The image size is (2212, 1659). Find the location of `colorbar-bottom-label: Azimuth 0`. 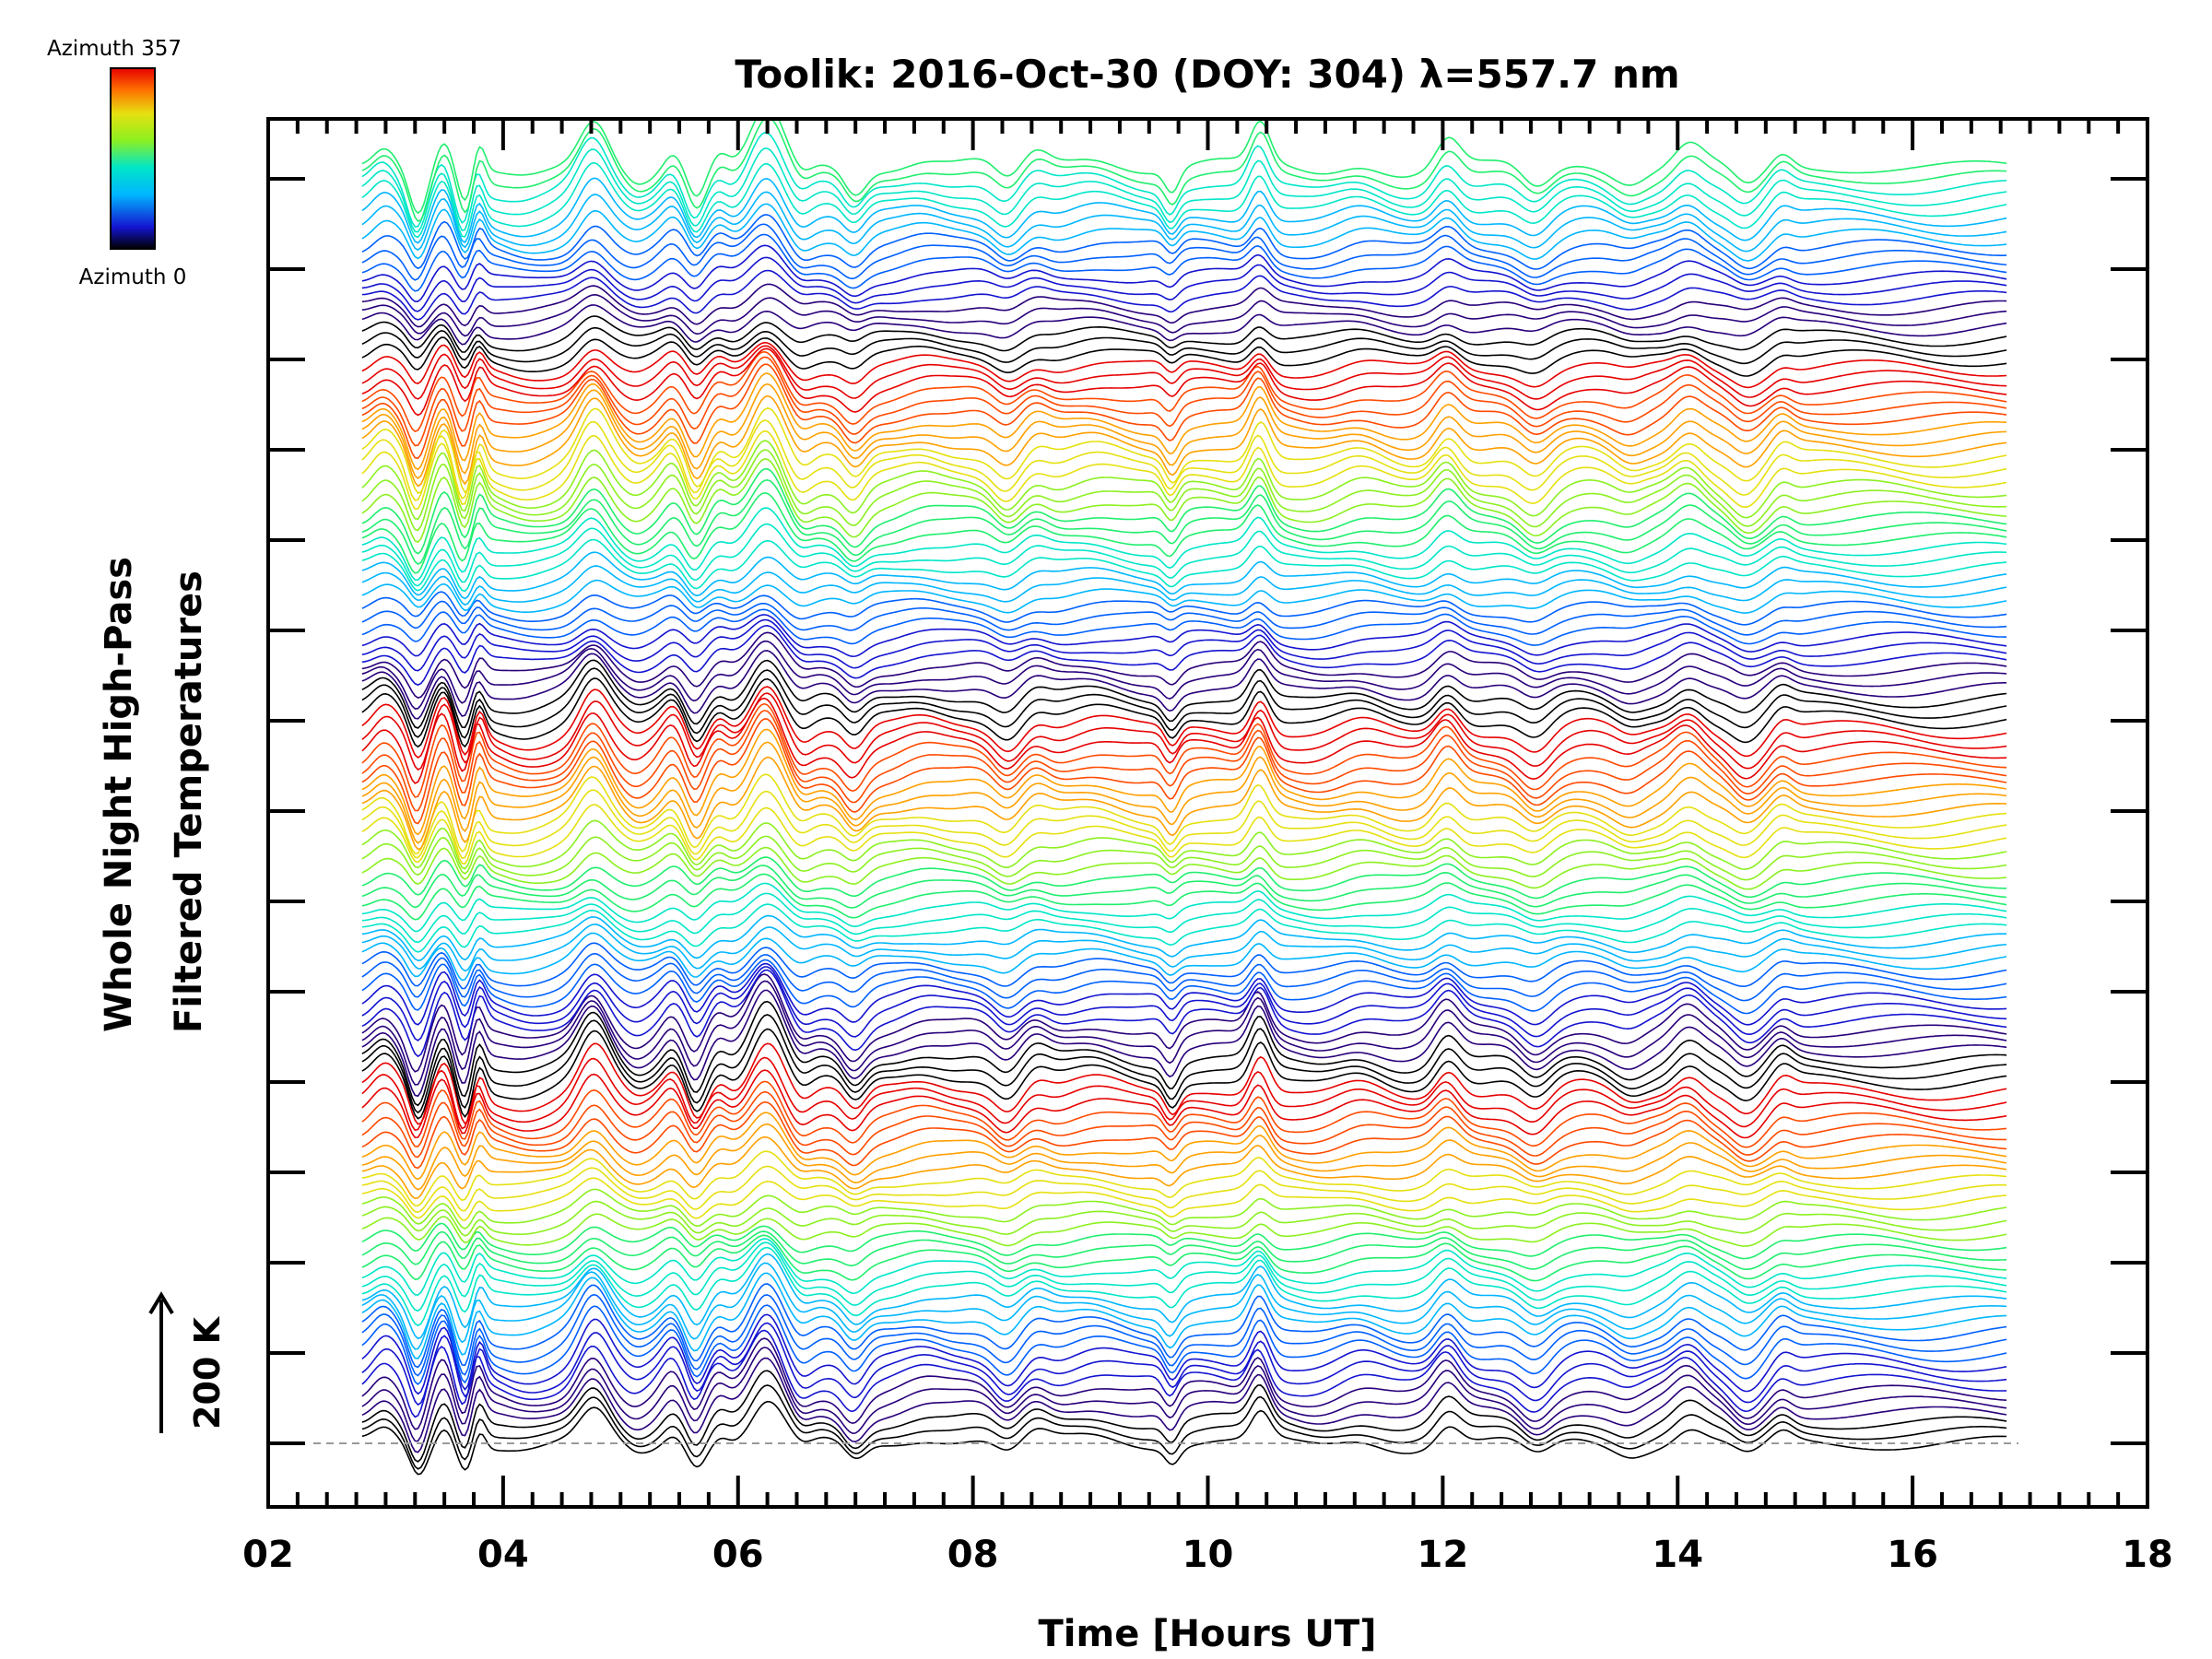

colorbar-bottom-label: Azimuth 0 is located at coordinates (133, 277).